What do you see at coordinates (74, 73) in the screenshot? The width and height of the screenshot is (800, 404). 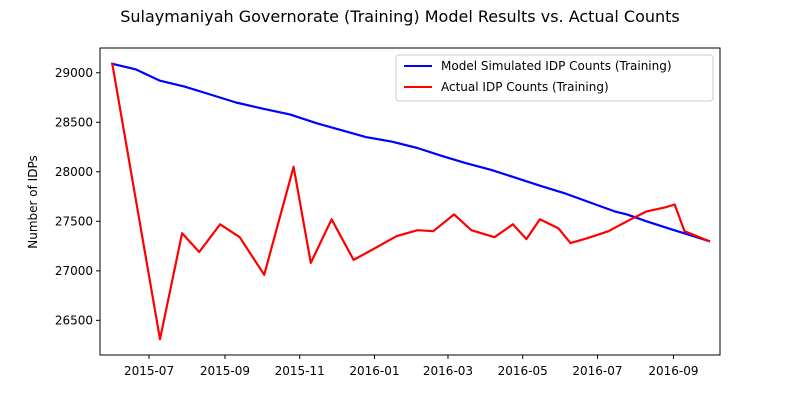 I see `y-tick-label: 29000` at bounding box center [74, 73].